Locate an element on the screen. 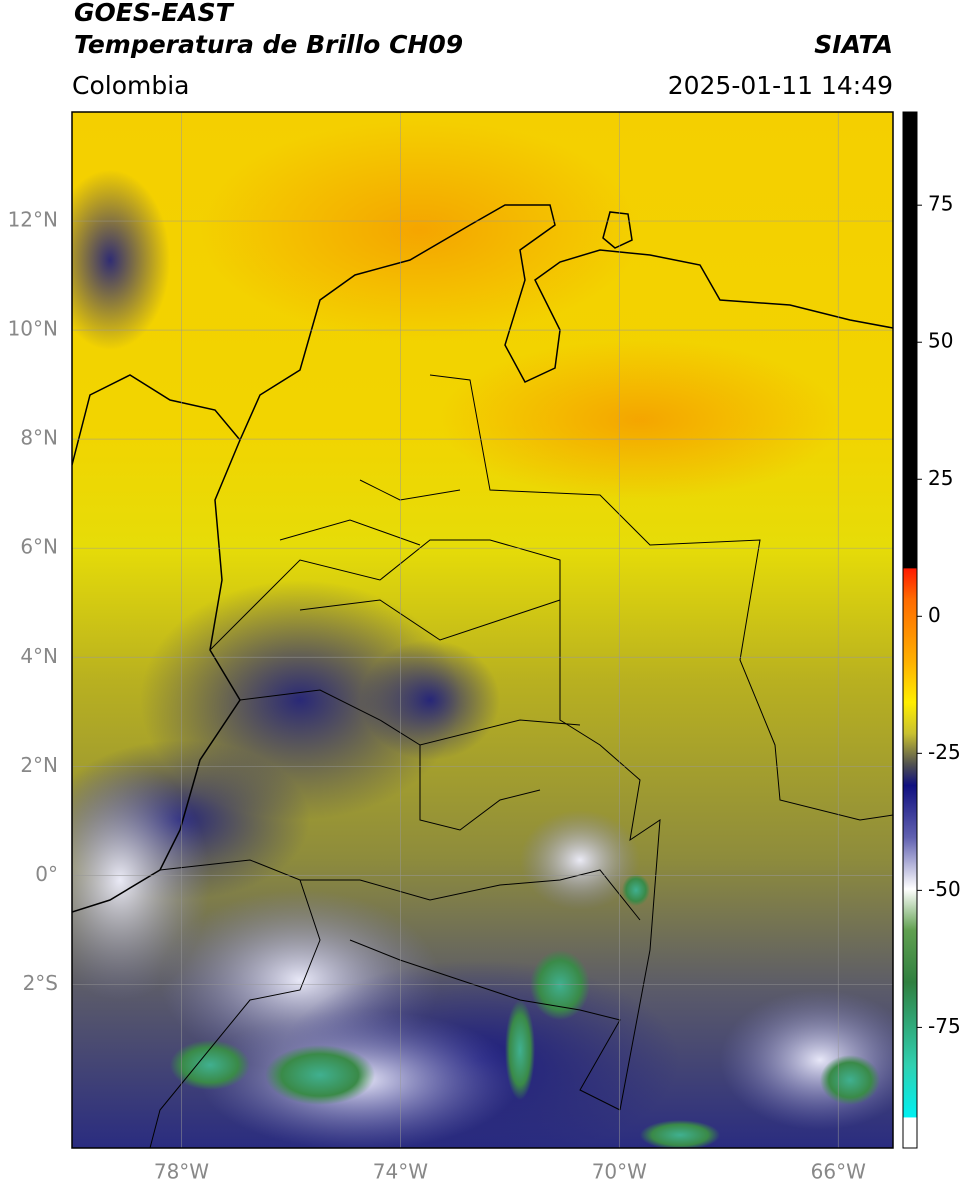 The image size is (966, 1194). x-tick-label: 78°W is located at coordinates (181, 1172).